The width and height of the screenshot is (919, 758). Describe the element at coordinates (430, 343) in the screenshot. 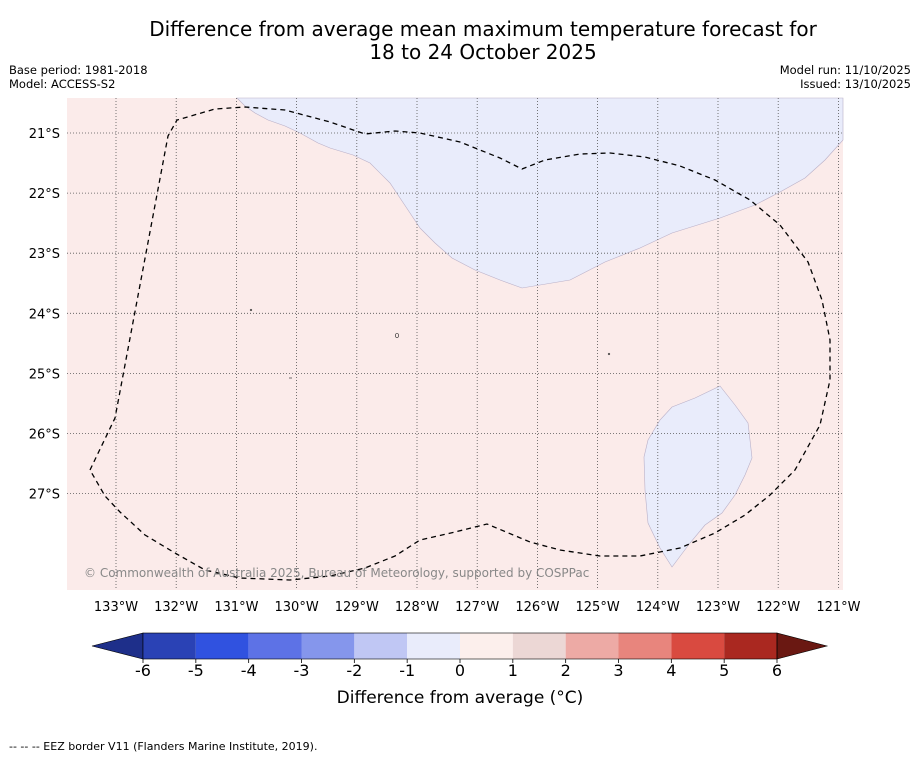

I see `islands` at that location.